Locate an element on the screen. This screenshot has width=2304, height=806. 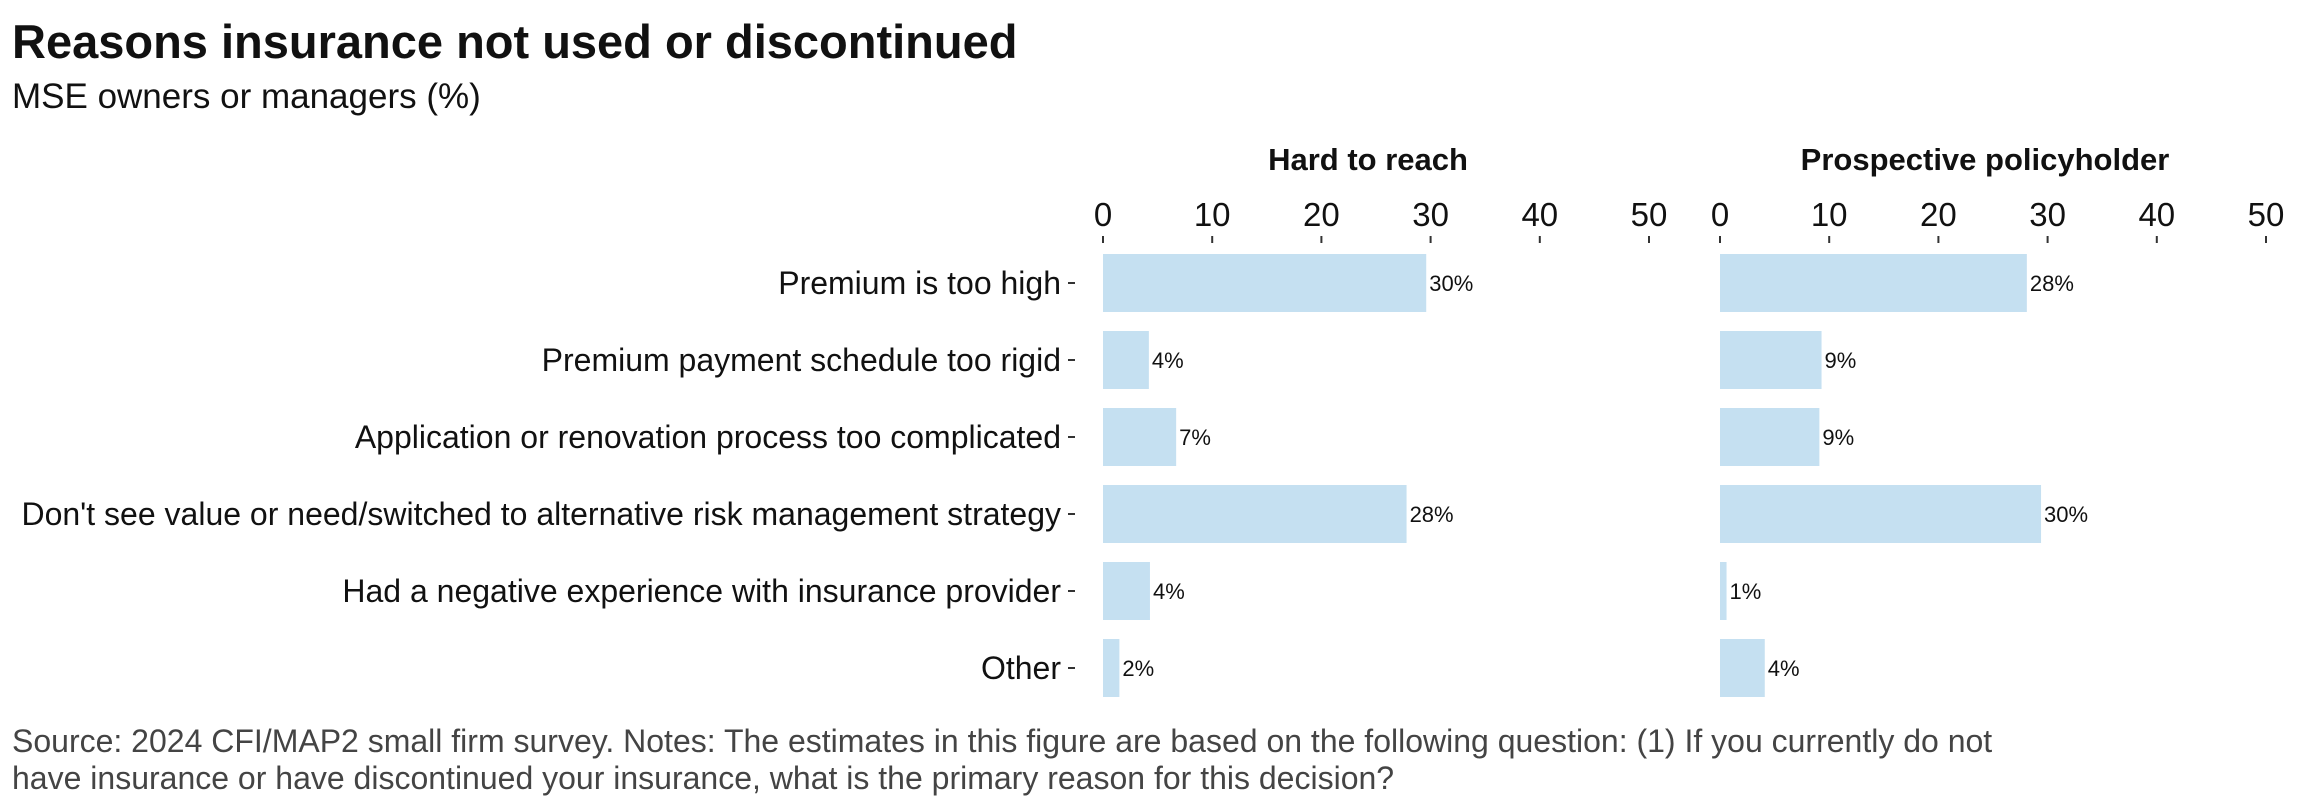
data-label: 2% is located at coordinates (1138, 668).